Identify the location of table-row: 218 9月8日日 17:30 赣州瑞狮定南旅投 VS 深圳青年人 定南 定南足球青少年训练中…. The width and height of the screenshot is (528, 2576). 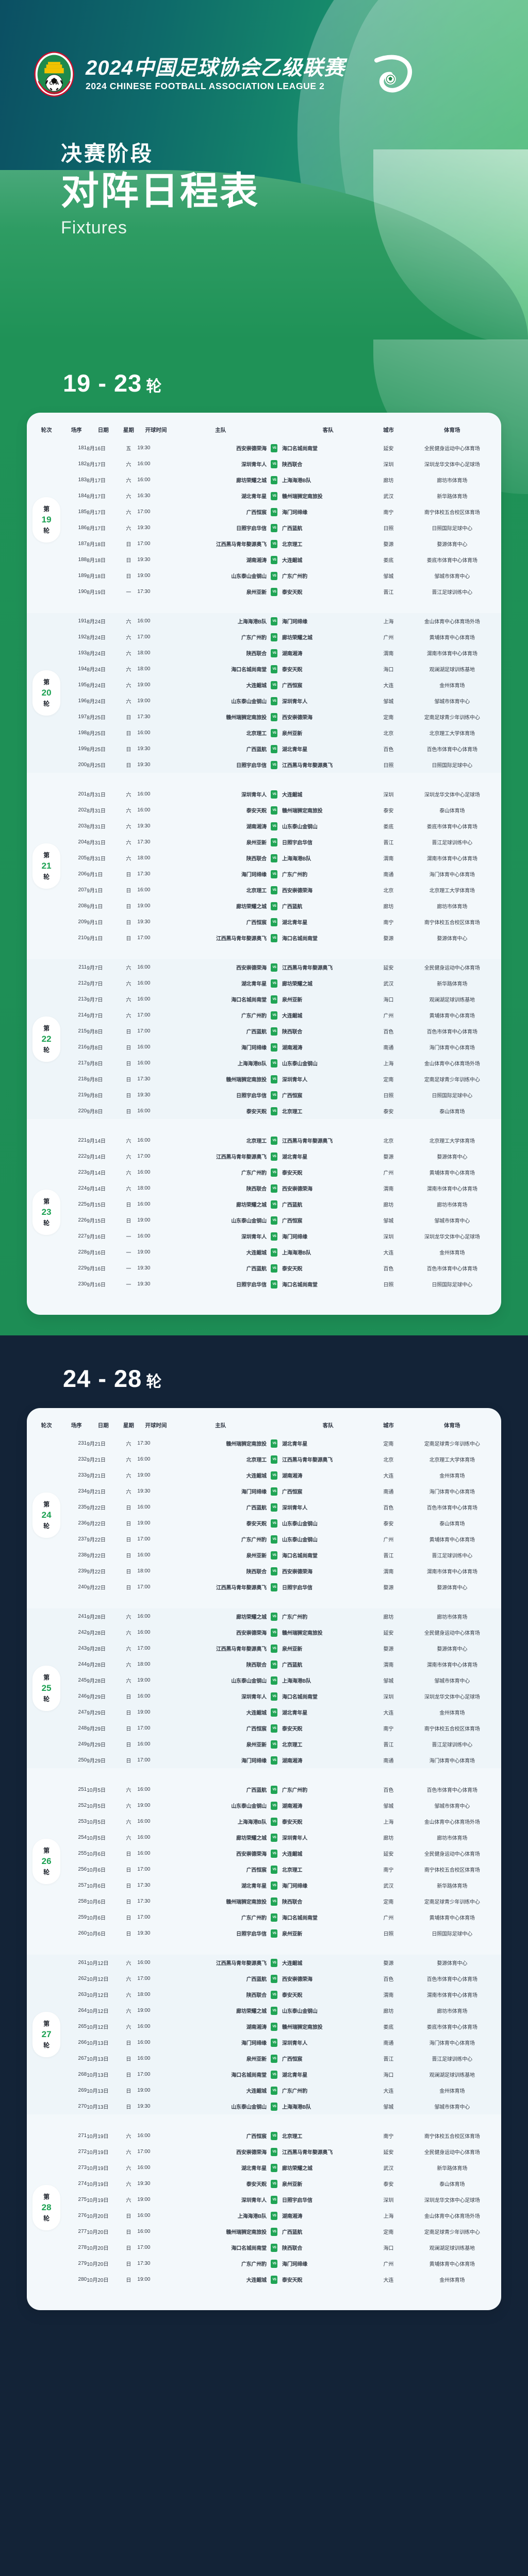
(264, 1079).